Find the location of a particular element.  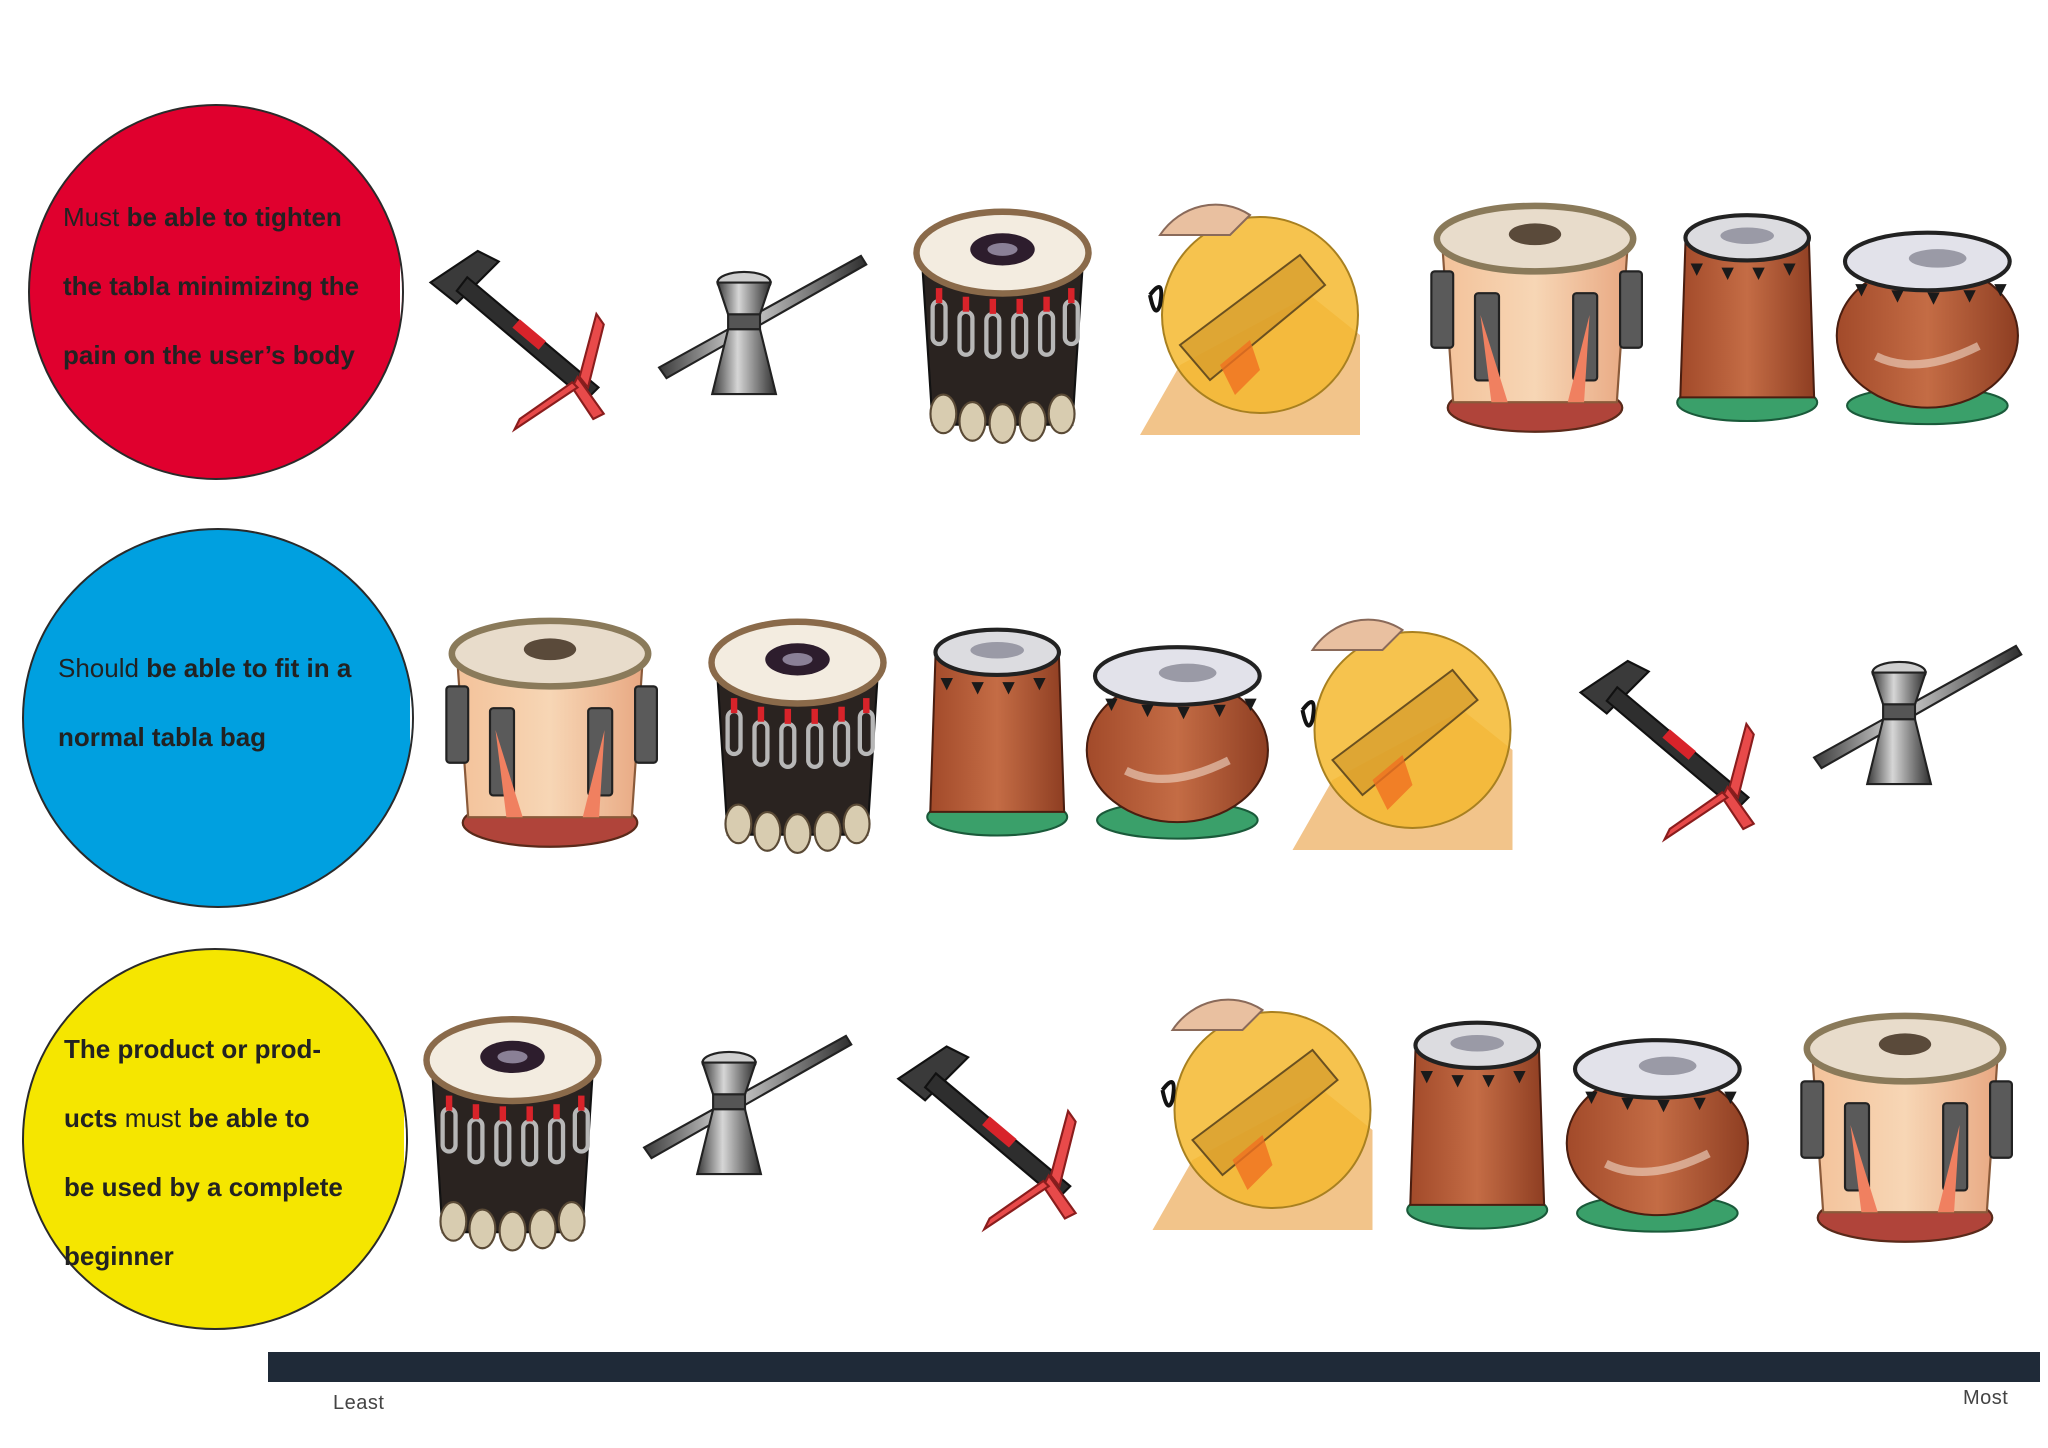

criterion-text-segment: Must is located at coordinates (95, 217).